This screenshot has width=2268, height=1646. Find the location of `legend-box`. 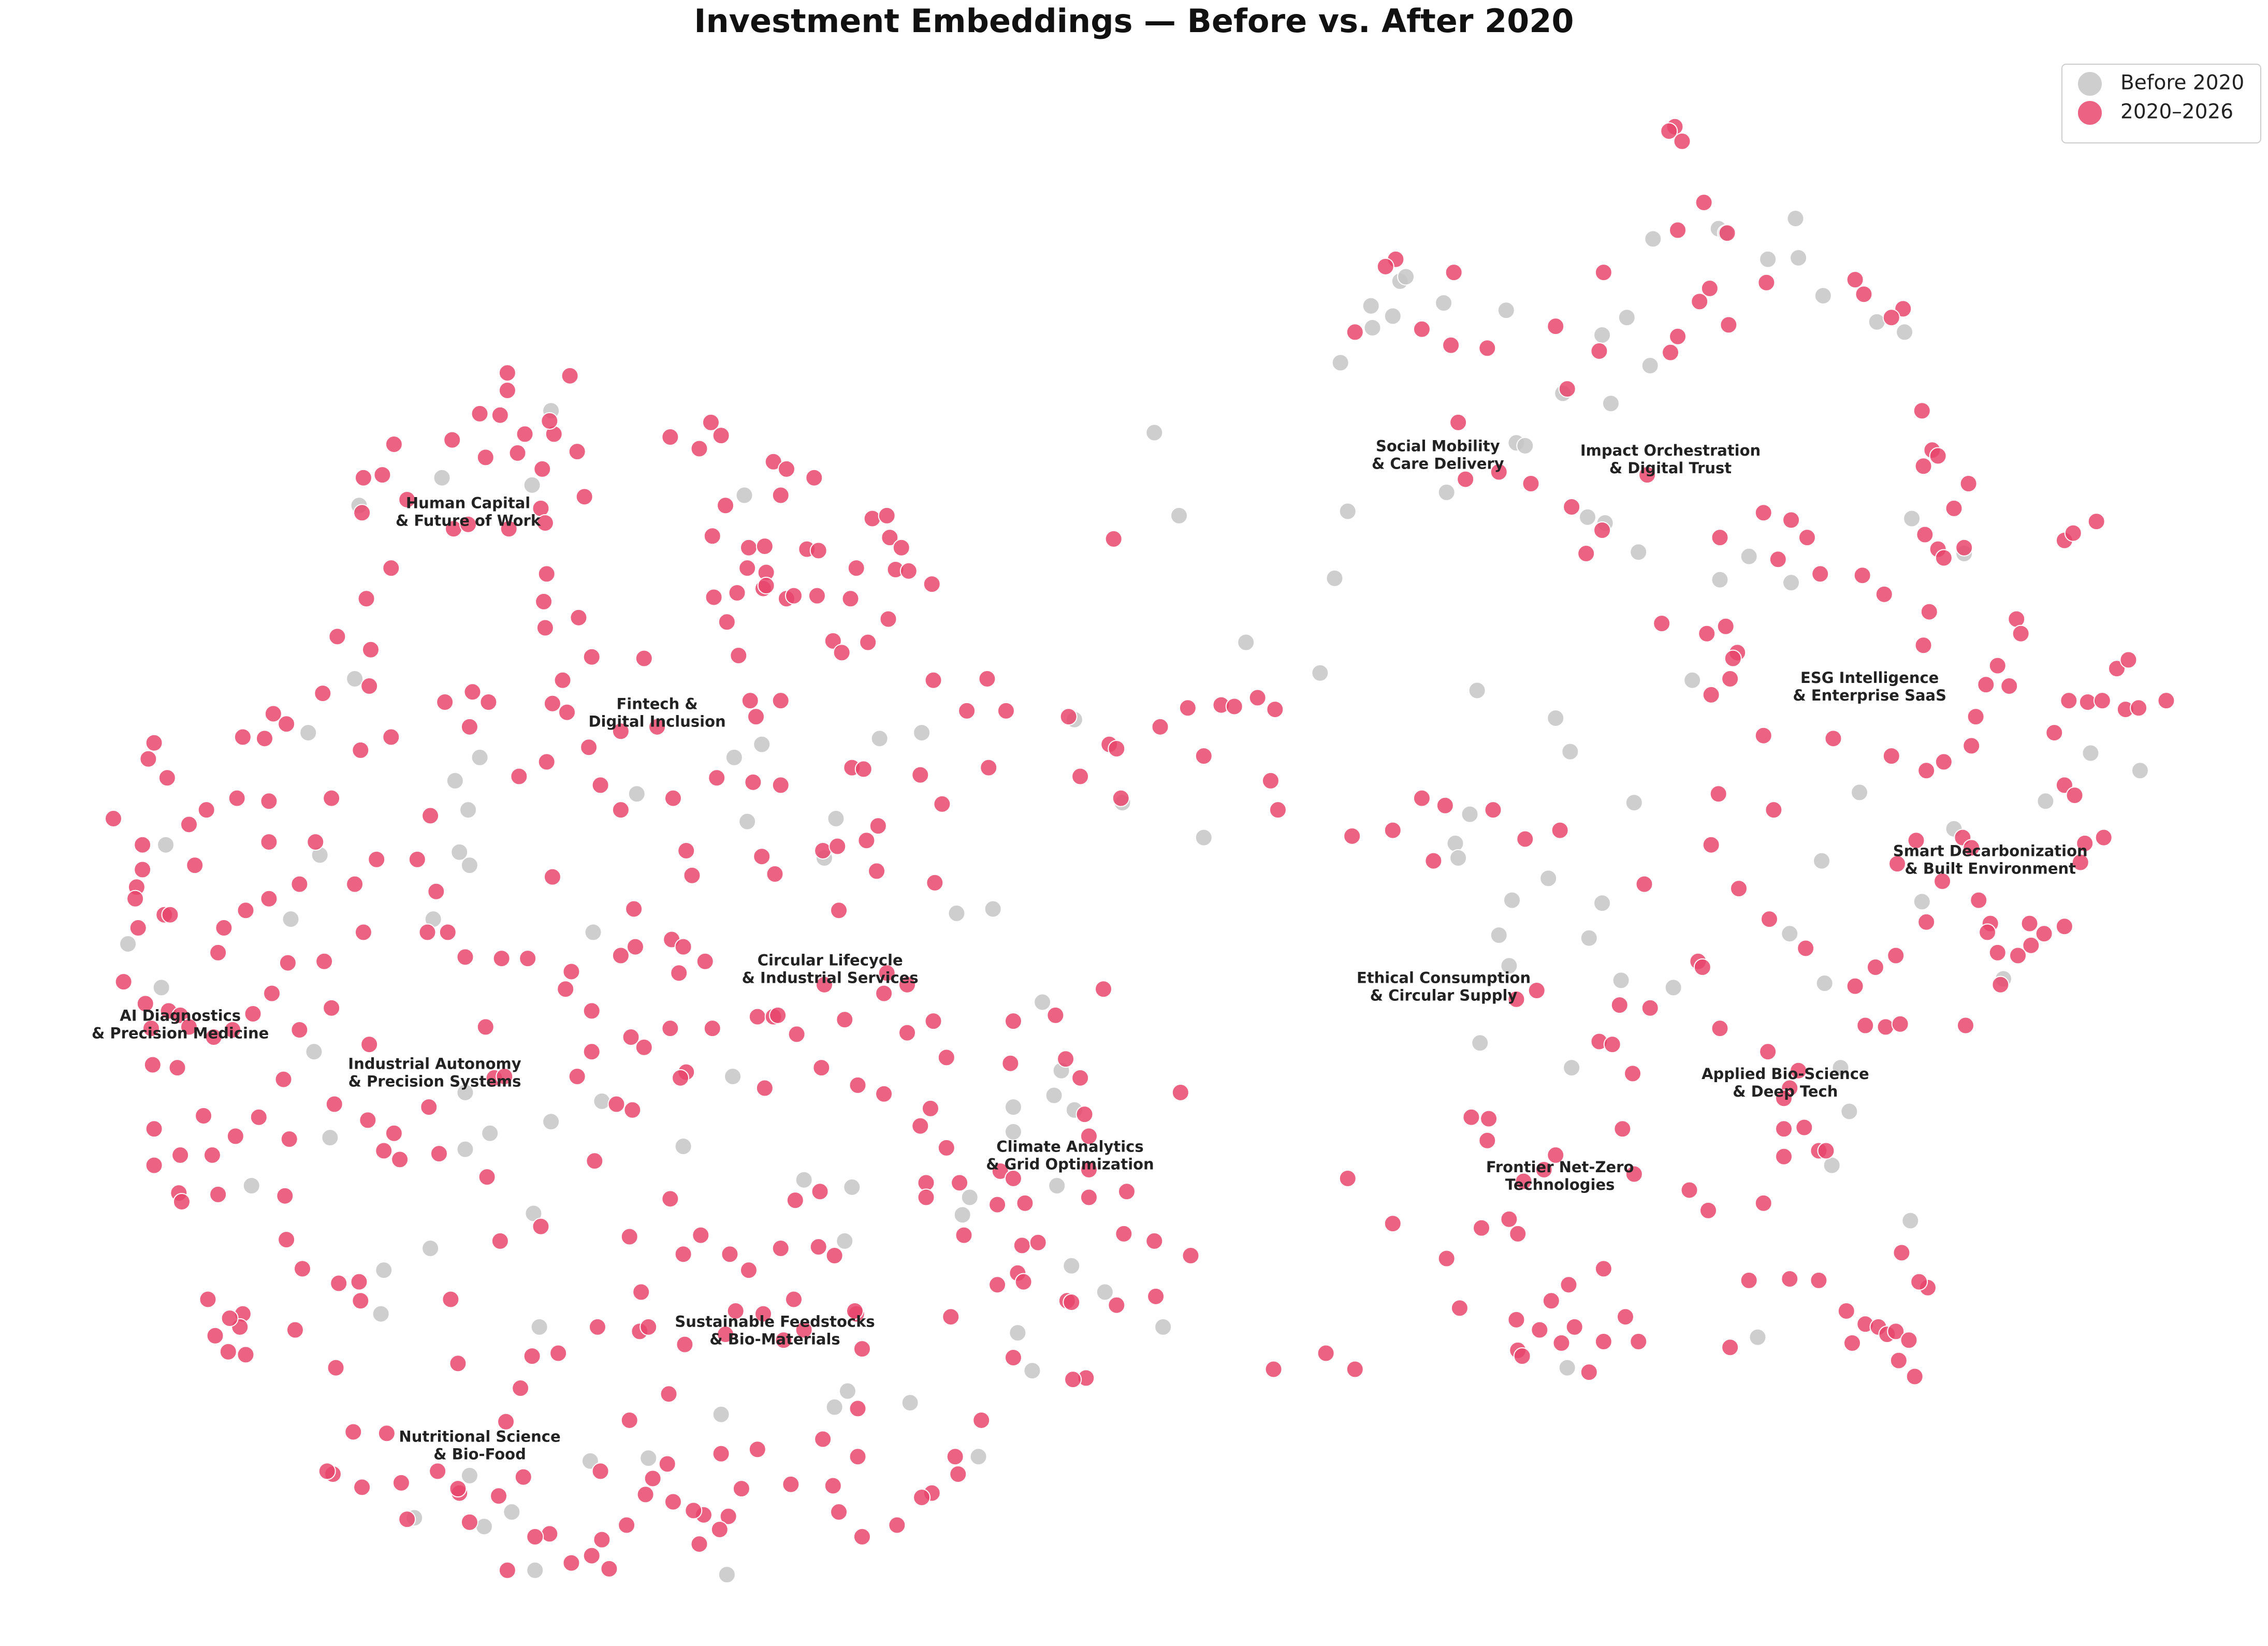

legend-box is located at coordinates (2161, 103).